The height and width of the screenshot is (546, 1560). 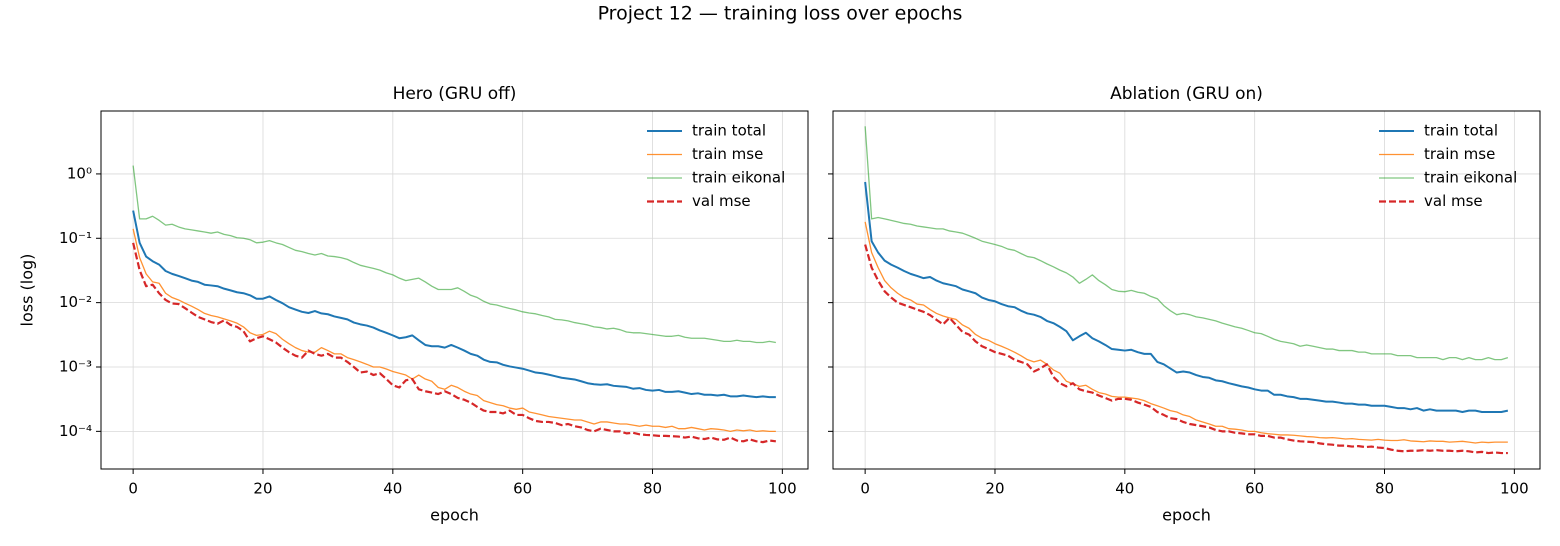 What do you see at coordinates (75, 431) in the screenshot?
I see `y-tick-label: 10⁻⁴` at bounding box center [75, 431].